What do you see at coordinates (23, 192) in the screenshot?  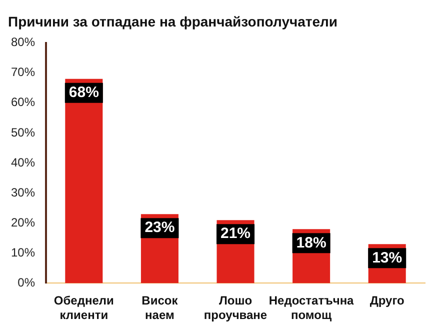 I see `y-tick-label: 30%` at bounding box center [23, 192].